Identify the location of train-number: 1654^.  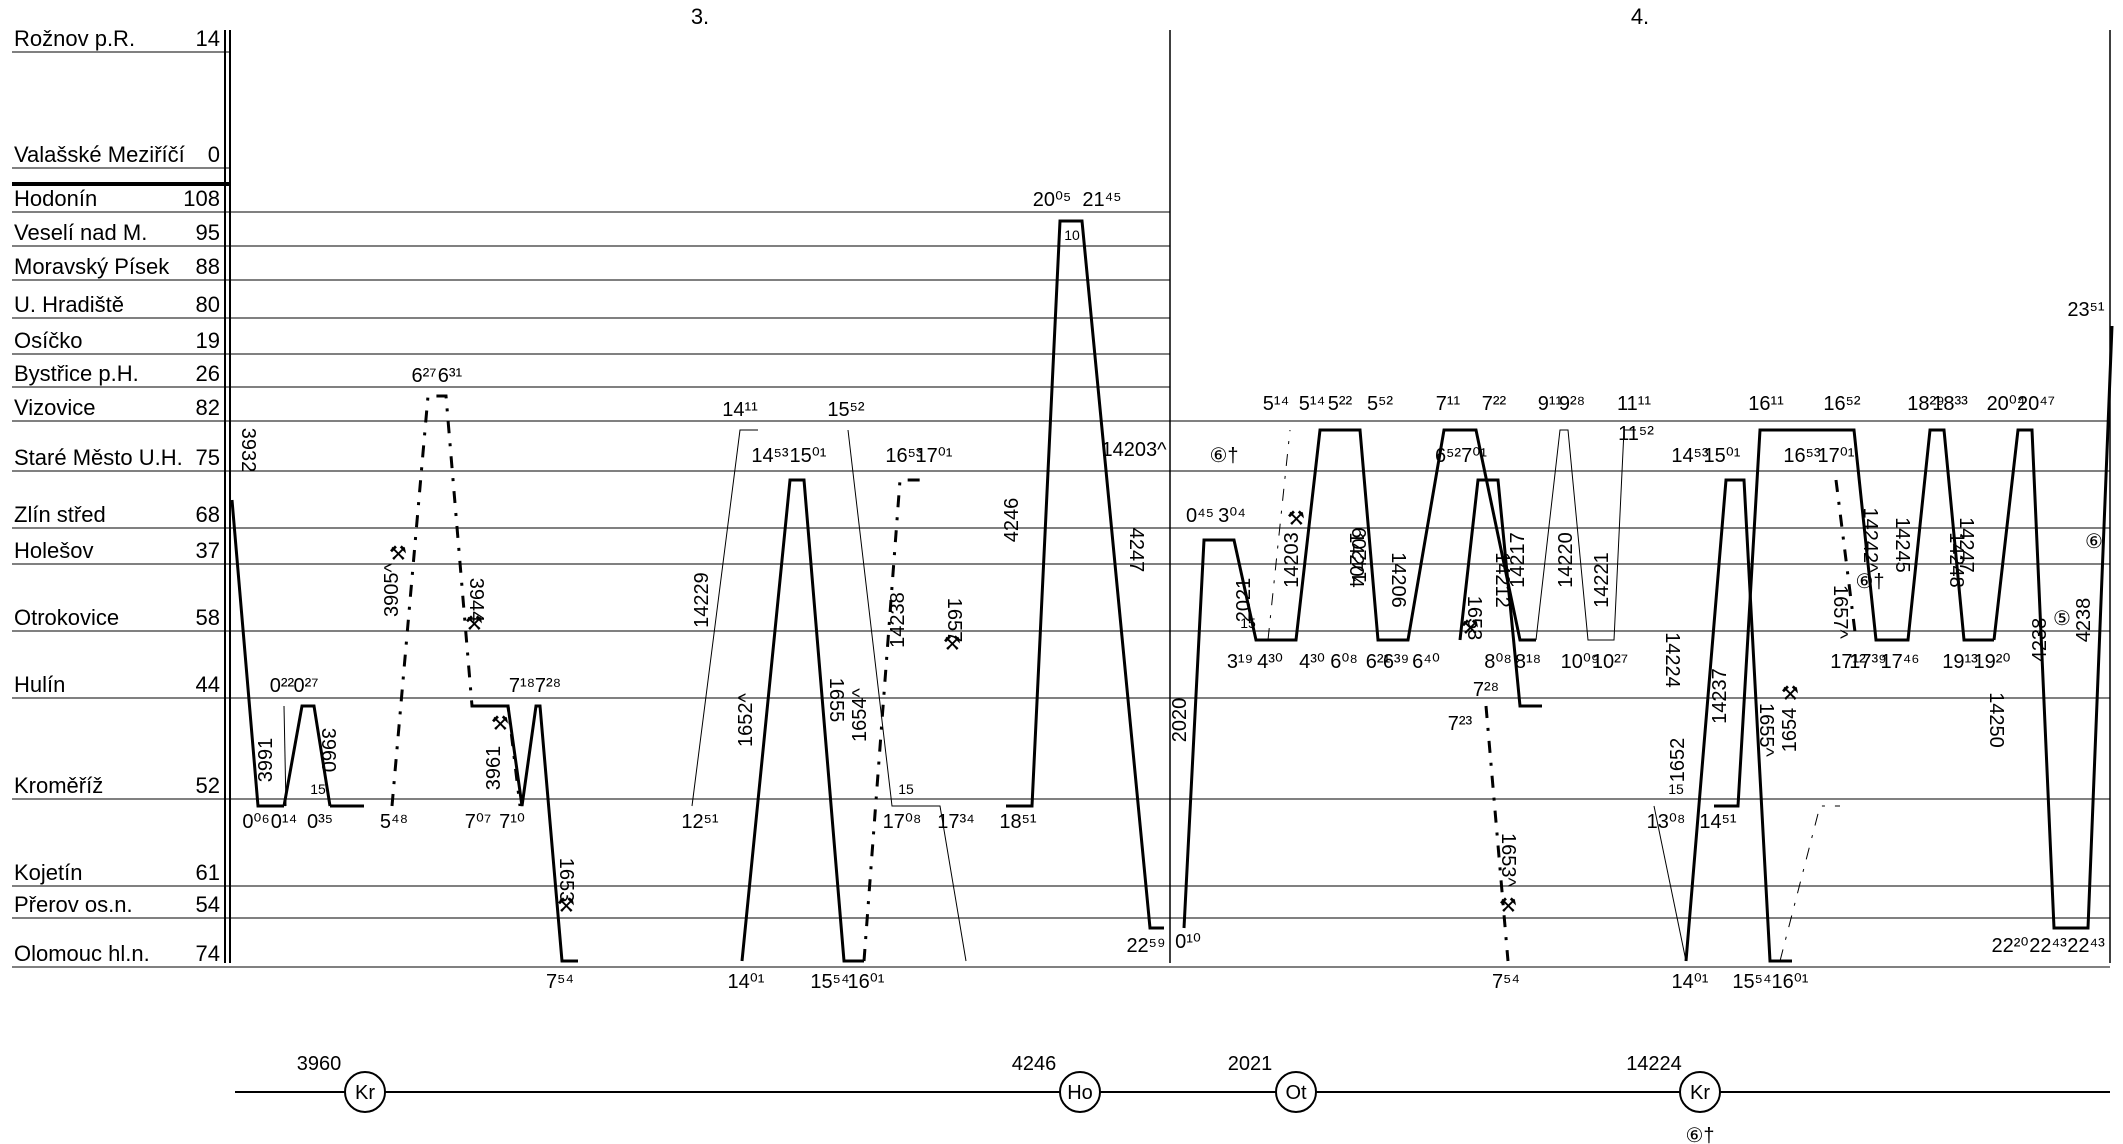
(860, 714).